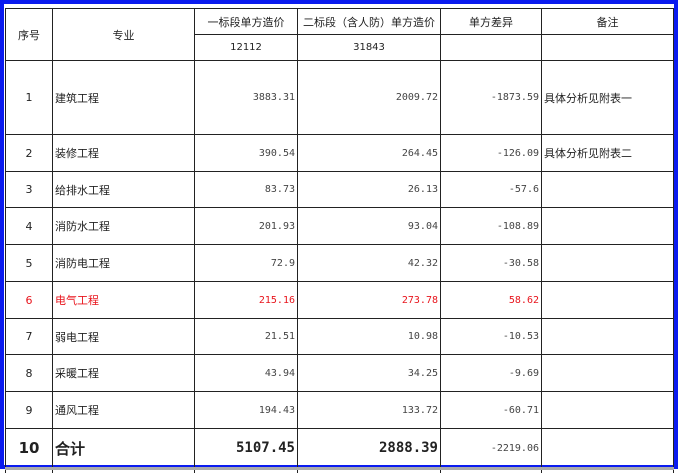 The width and height of the screenshot is (678, 473). I want to click on seq-cell: 7, so click(29, 337).